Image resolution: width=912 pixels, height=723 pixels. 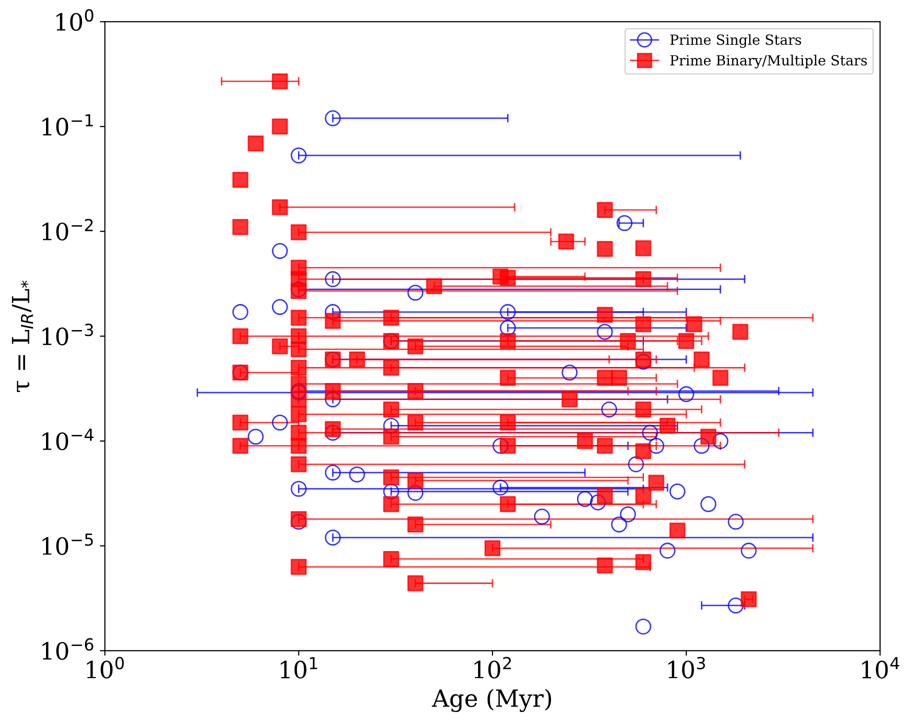 I want to click on y-axis-title: τ = L$_{IR}$/L$_{*}$, so click(x=23, y=336).